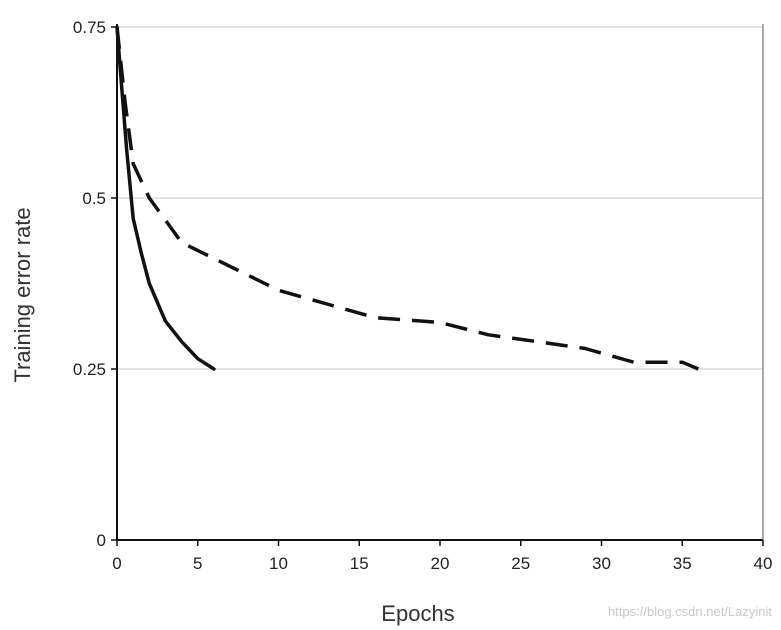 This screenshot has width=781, height=630. What do you see at coordinates (601, 563) in the screenshot?
I see `x-tick-label: 30` at bounding box center [601, 563].